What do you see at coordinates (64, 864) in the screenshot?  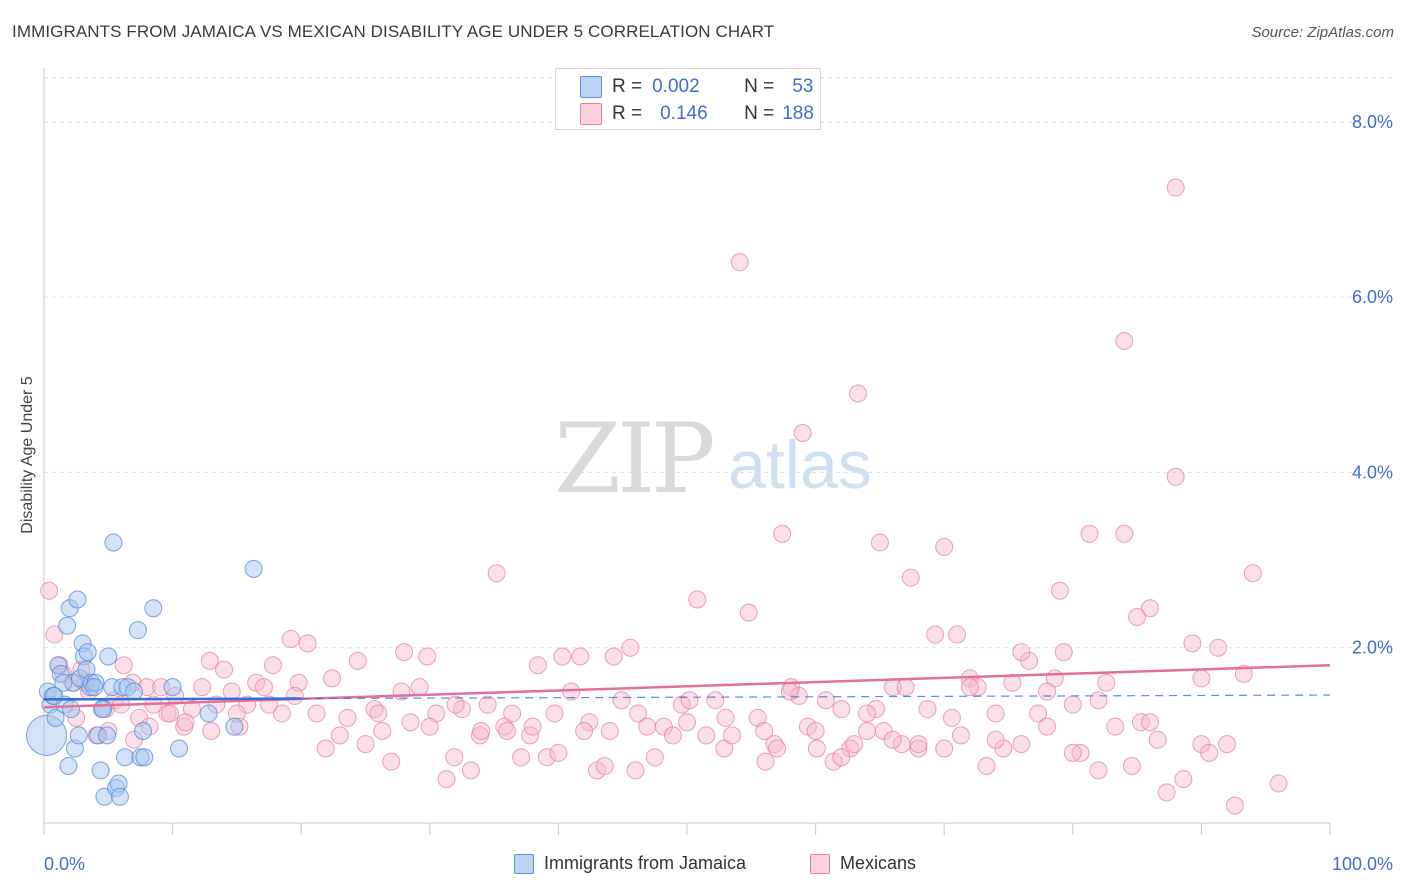 I see `x-tick-label-min: 0.0%` at bounding box center [64, 864].